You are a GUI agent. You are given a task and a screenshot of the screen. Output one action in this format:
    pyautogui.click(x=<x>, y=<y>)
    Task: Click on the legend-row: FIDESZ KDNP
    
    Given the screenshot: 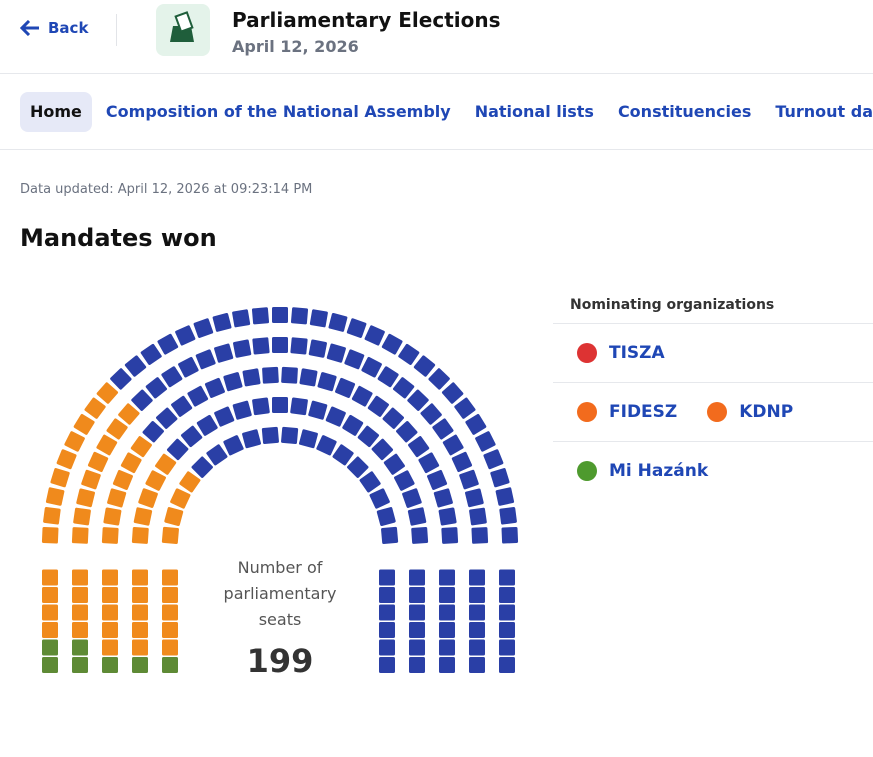 What is the action you would take?
    pyautogui.click(x=713, y=412)
    